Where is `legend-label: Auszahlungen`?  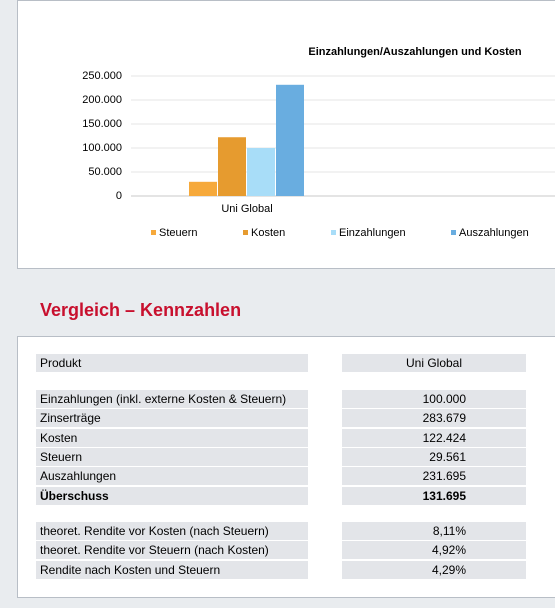
legend-label: Auszahlungen is located at coordinates (494, 233).